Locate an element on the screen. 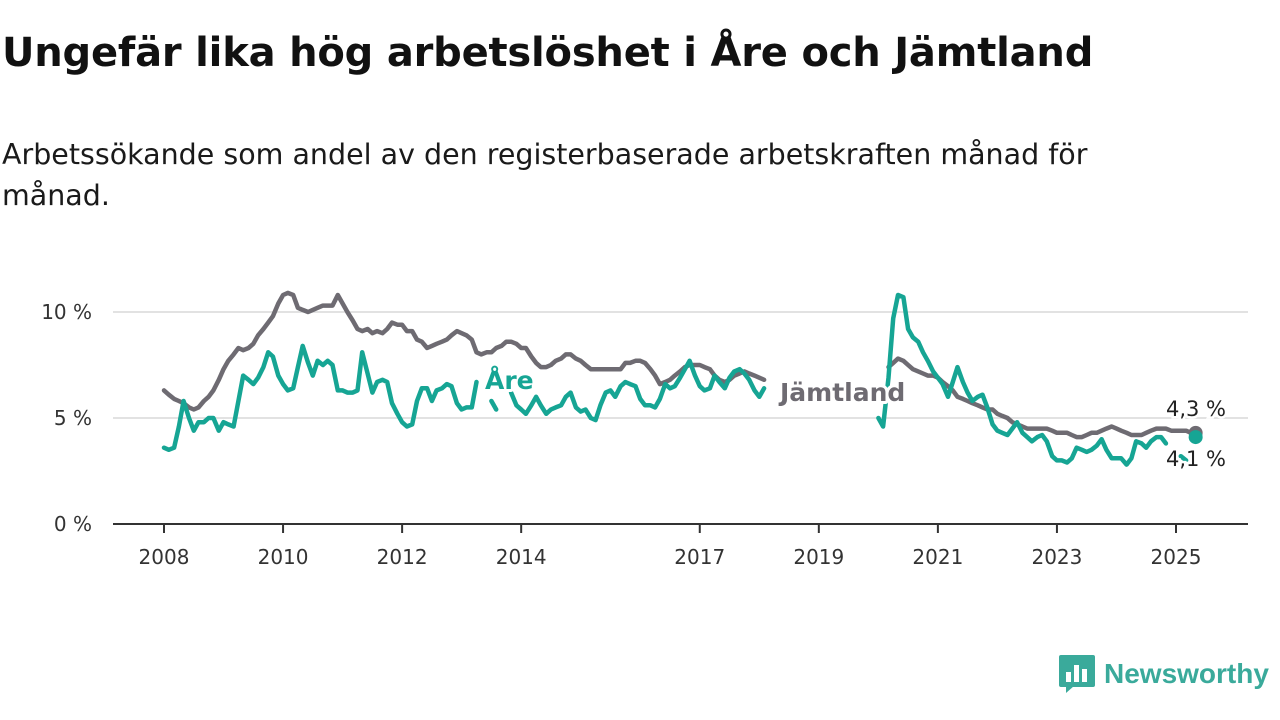  x-tick-label: 2014 is located at coordinates (521, 557).